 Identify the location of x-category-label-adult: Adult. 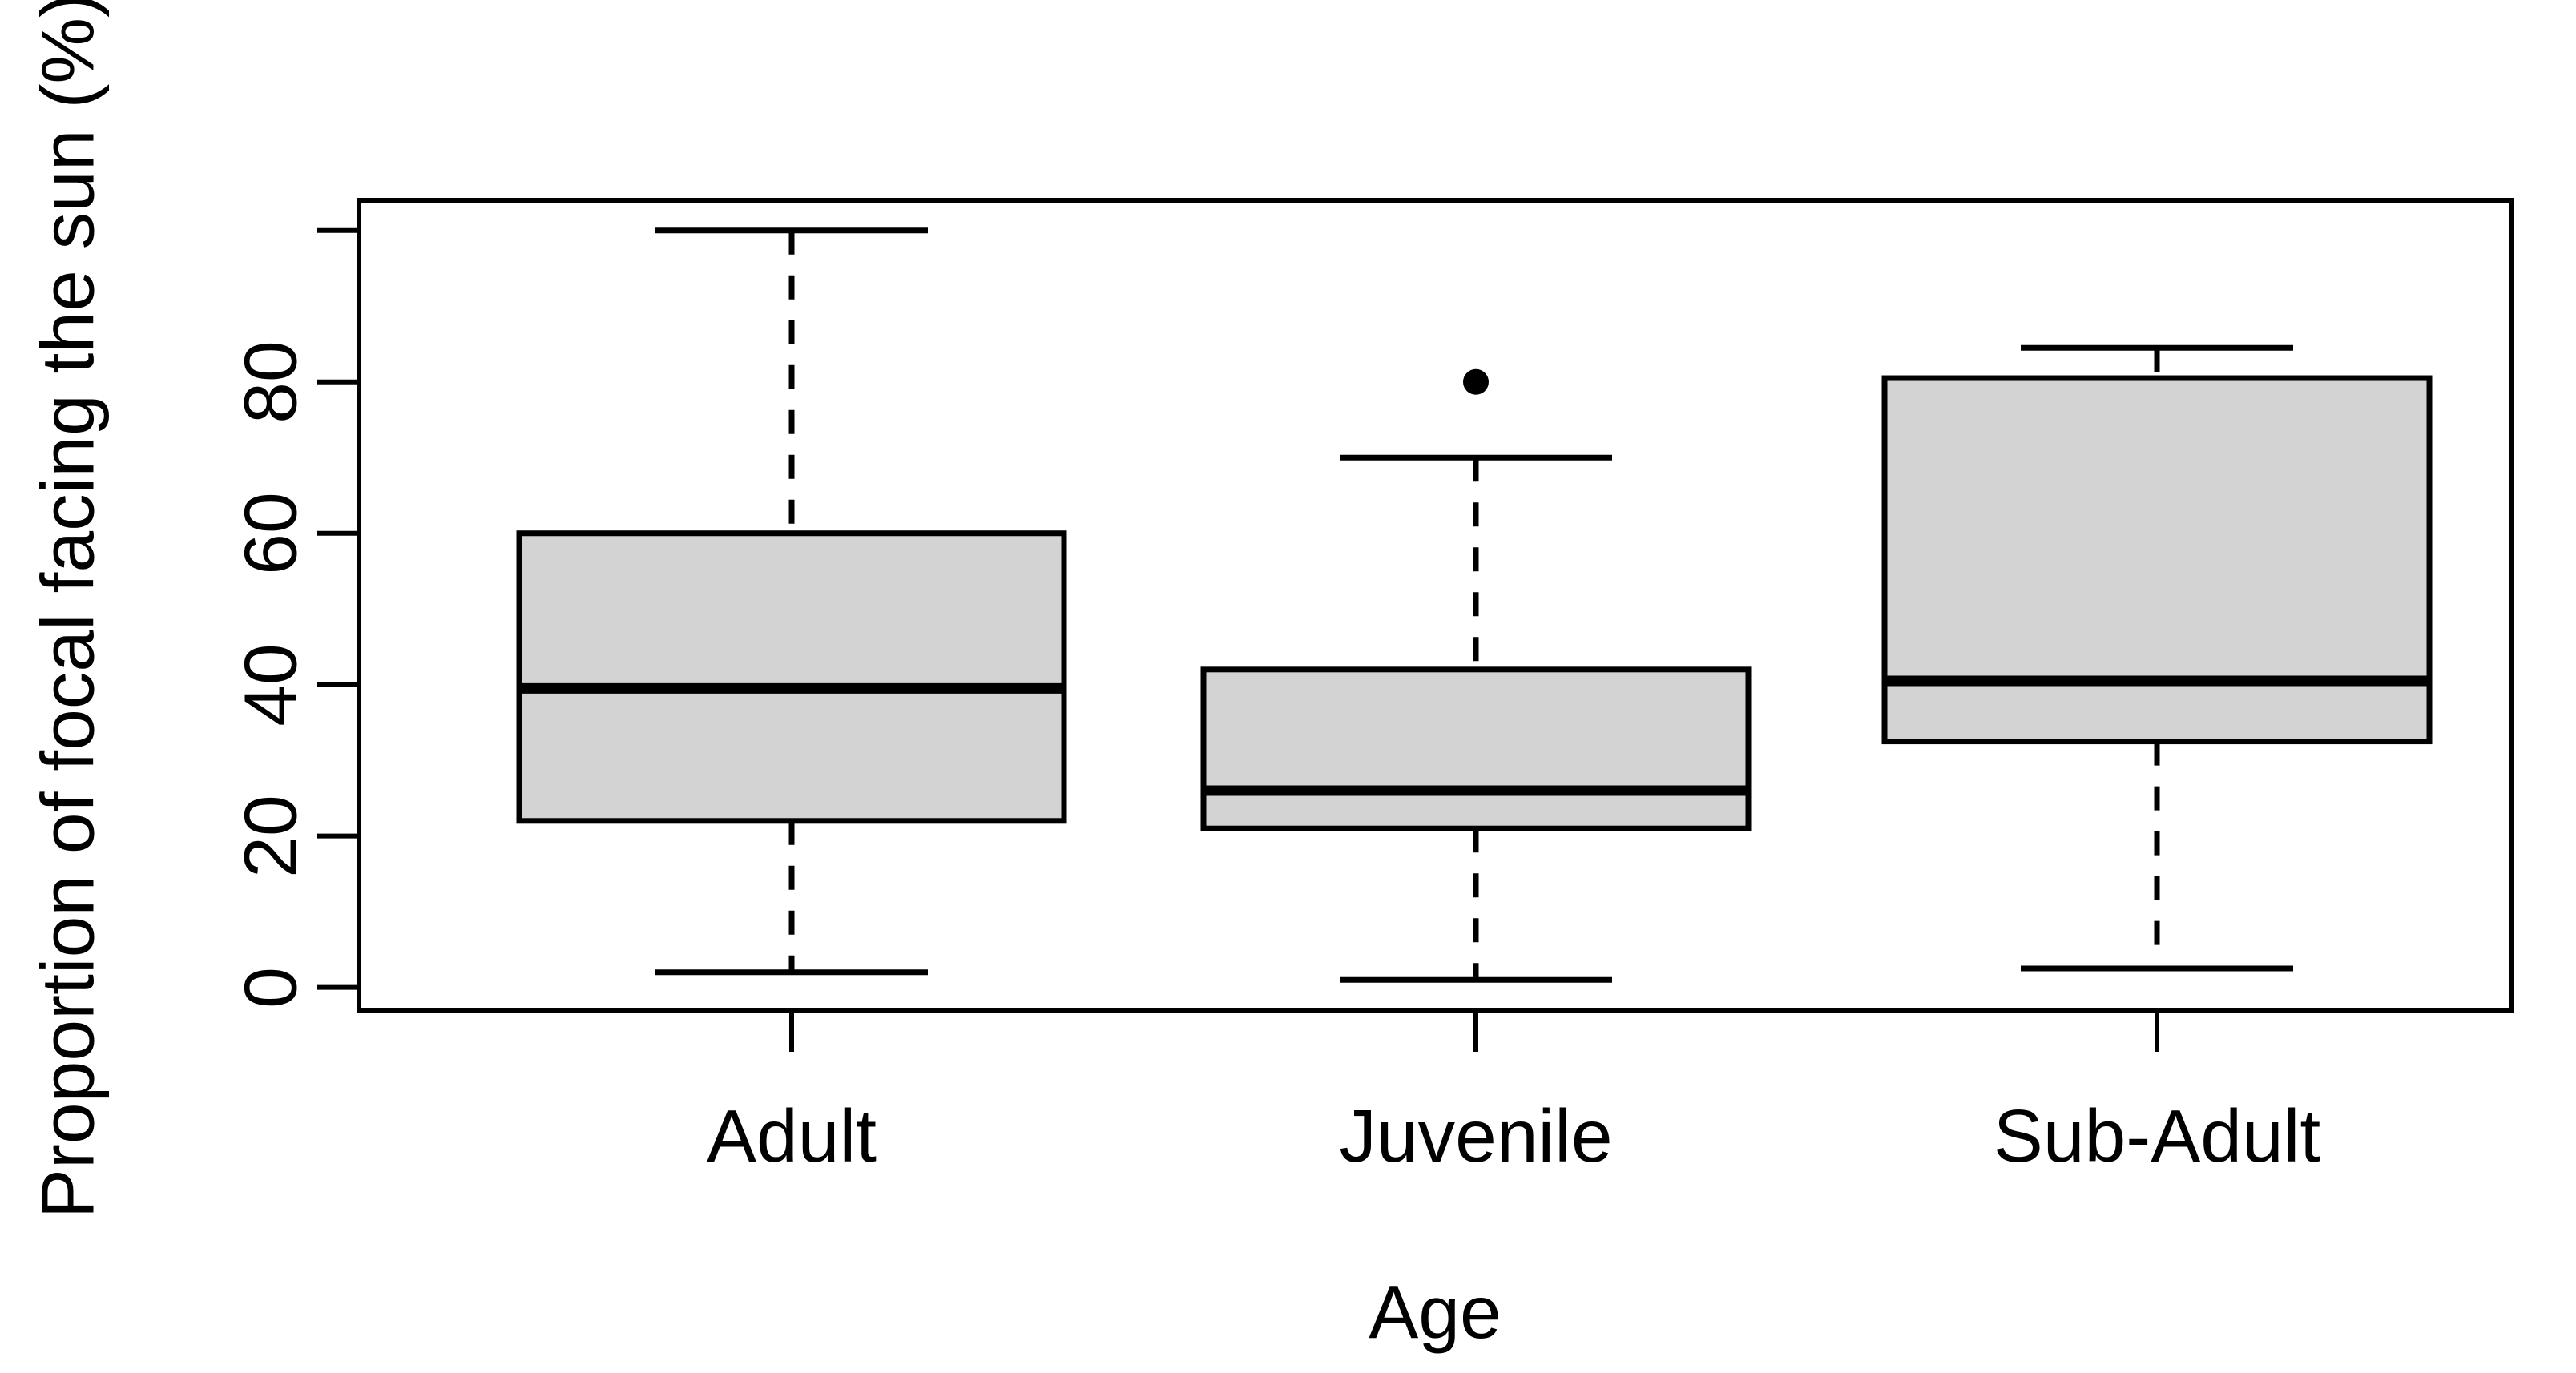
(792, 1136).